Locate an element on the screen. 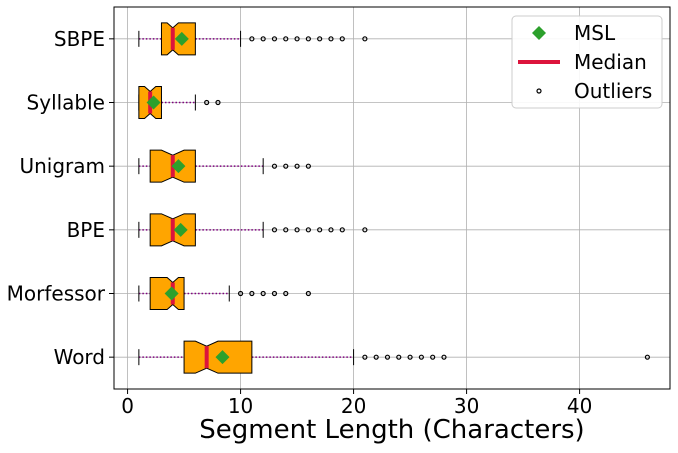 The width and height of the screenshot is (678, 453). y-tick-label: Morfessor is located at coordinates (56, 294).